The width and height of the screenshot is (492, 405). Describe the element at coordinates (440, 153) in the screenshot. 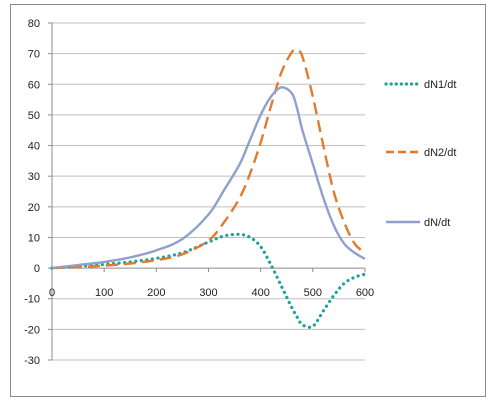

I see `legend-label: dN2/dt` at that location.